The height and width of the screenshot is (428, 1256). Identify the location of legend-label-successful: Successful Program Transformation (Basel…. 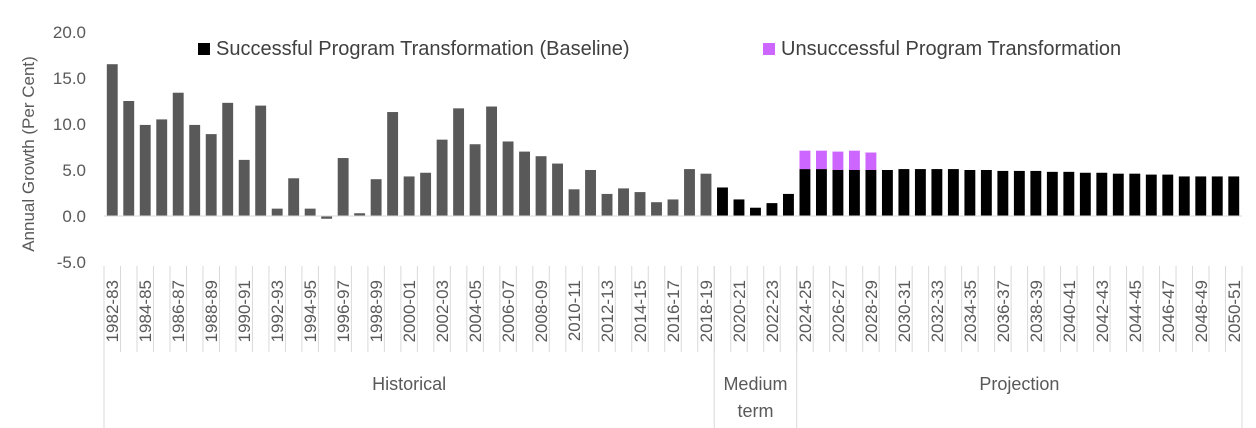
(423, 48).